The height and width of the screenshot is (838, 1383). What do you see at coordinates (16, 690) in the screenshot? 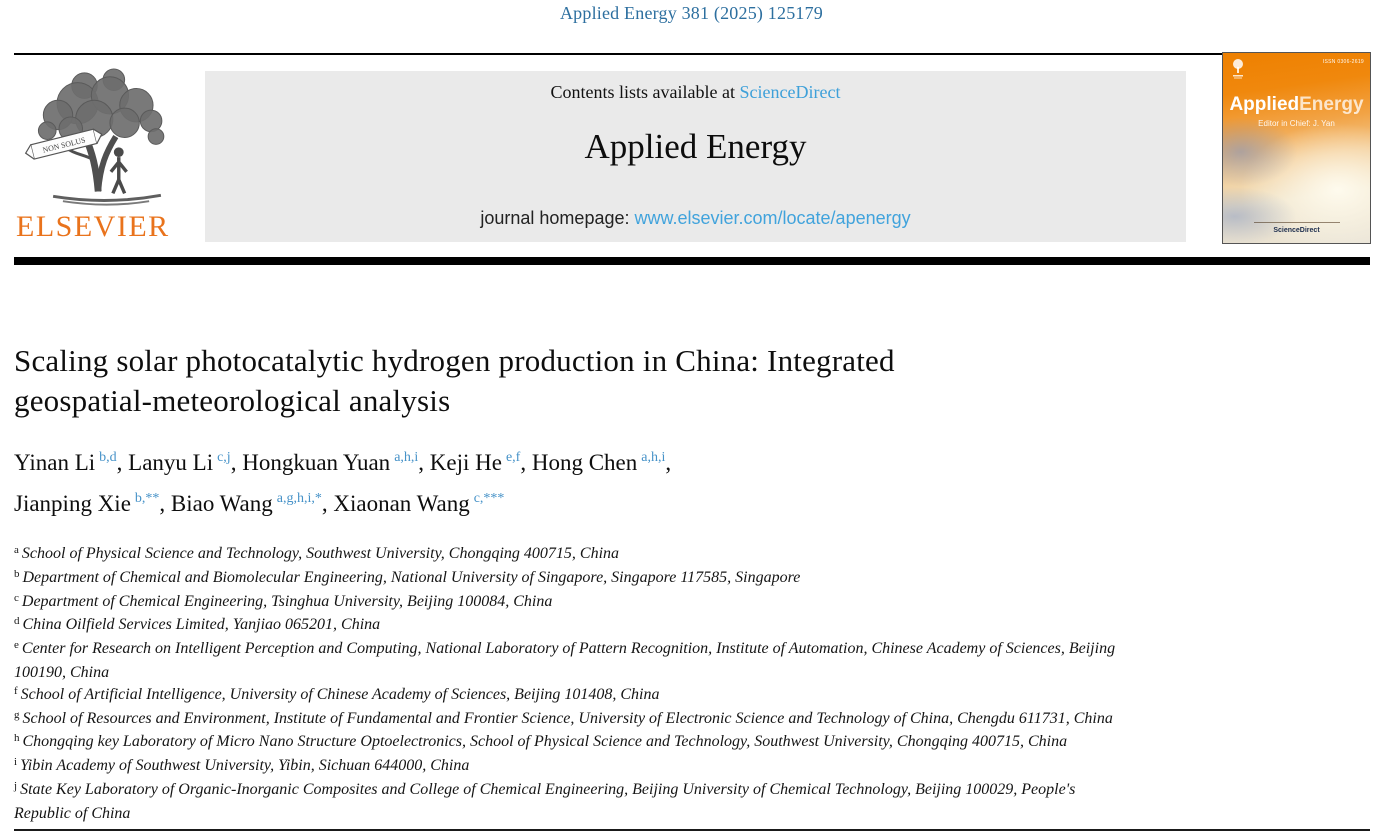
I see `affiliation-label: f` at bounding box center [16, 690].